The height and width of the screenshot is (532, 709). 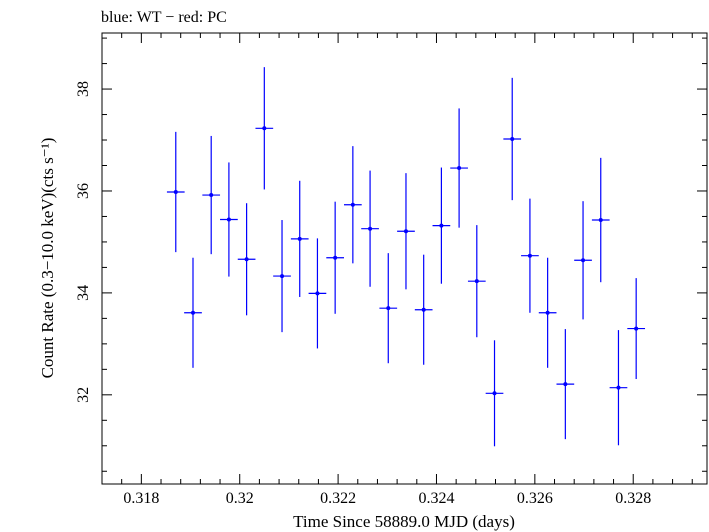 I want to click on y-tick-label: 36, so click(x=83, y=191).